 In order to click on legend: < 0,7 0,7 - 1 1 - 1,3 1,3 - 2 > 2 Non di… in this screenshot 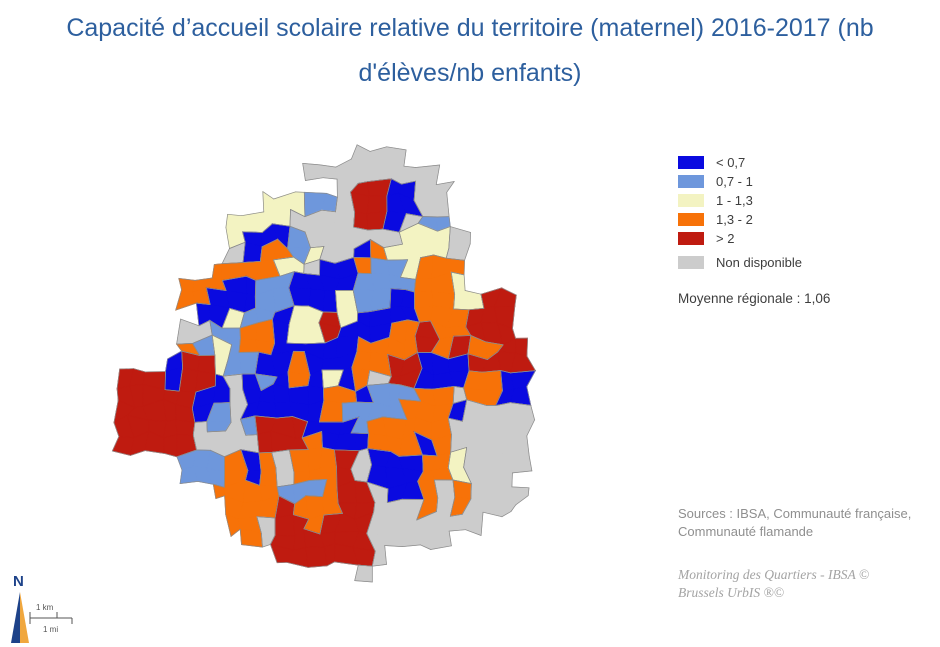, I will do `click(740, 212)`.